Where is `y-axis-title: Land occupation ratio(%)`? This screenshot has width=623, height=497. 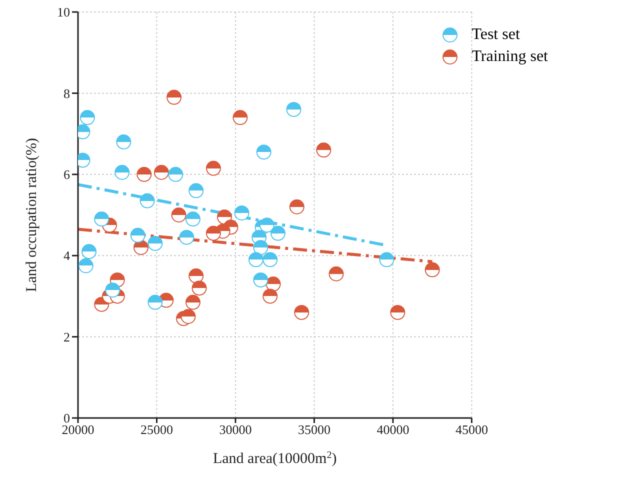 y-axis-title: Land occupation ratio(%) is located at coordinates (32, 215).